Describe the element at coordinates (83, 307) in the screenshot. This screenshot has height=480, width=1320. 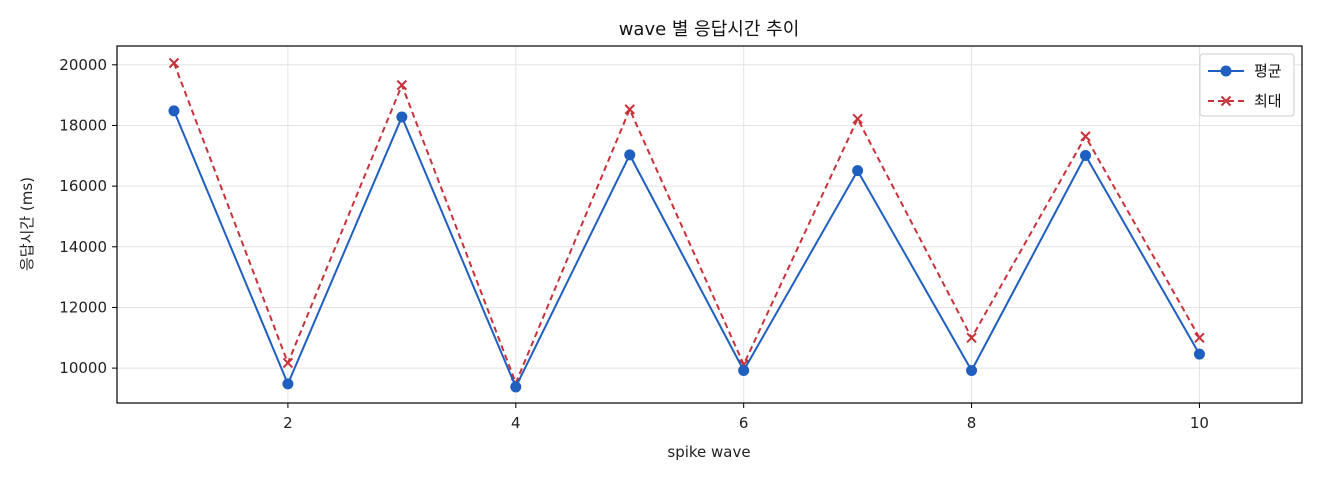
I see `y-tick-label: 12000` at that location.